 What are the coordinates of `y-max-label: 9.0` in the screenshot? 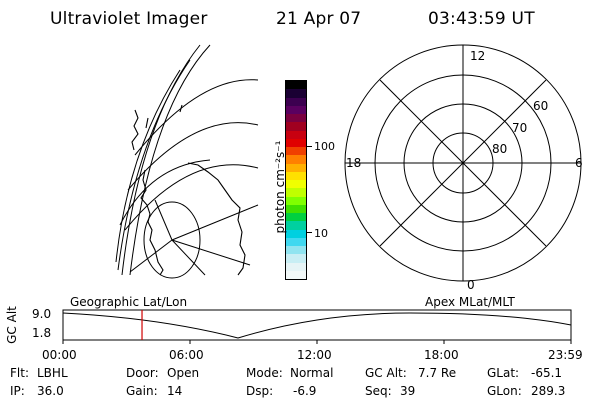 It's located at (42, 314).